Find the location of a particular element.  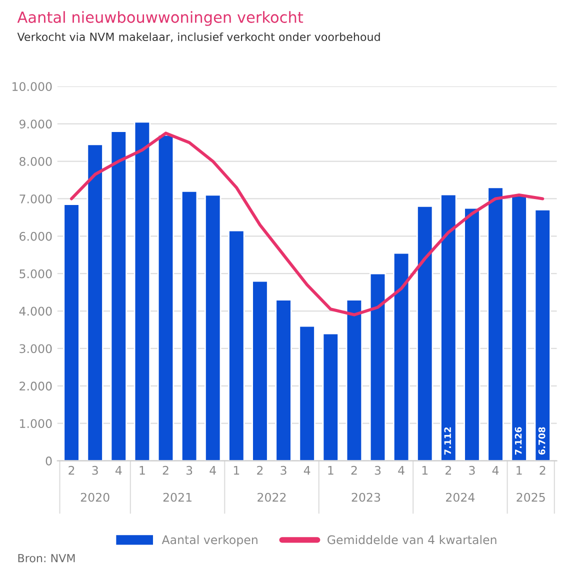

text: 2020 is located at coordinates (95, 497).